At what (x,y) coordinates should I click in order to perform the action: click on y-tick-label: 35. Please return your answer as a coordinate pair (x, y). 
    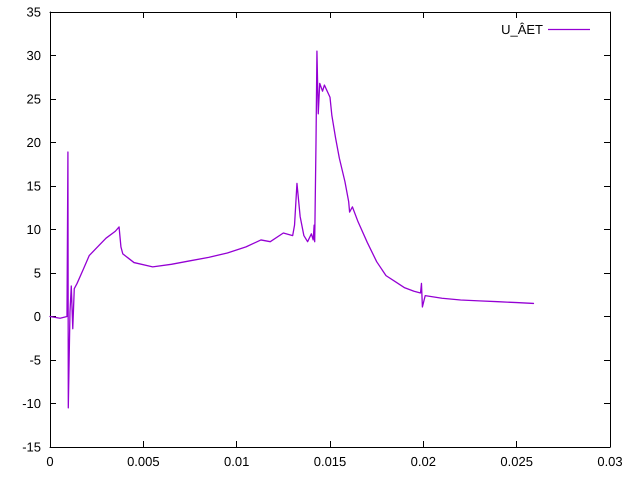
    Looking at the image, I should click on (33, 12).